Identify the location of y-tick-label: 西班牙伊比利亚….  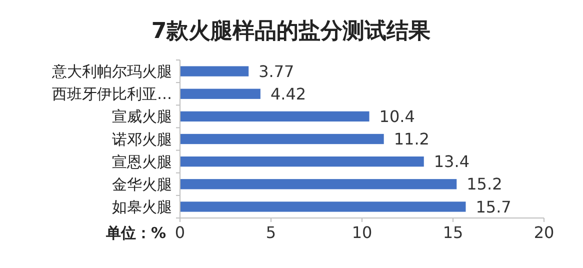
(112, 94).